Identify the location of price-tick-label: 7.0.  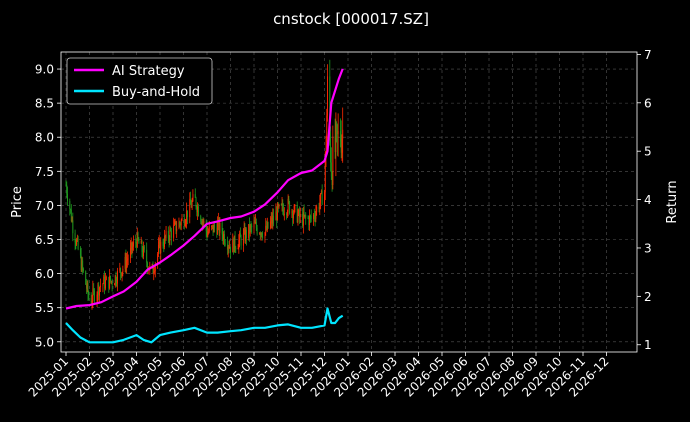
(44, 206).